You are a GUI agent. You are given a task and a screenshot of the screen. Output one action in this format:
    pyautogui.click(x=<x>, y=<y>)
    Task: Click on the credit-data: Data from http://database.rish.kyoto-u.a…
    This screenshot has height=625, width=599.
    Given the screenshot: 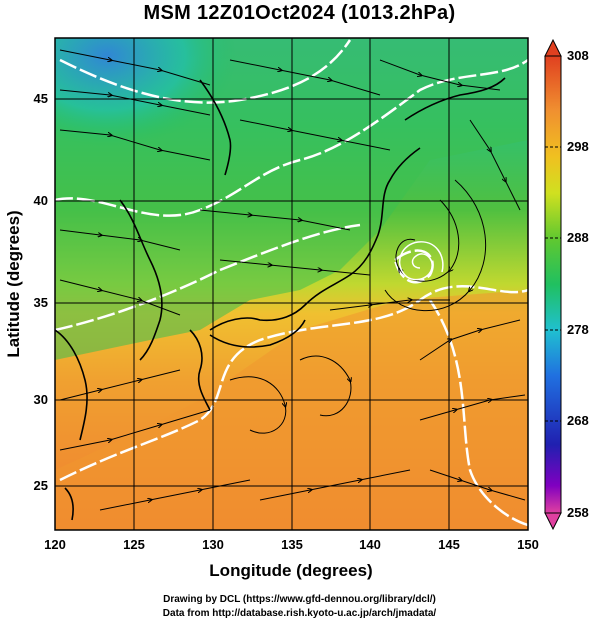 What is the action you would take?
    pyautogui.click(x=299, y=613)
    